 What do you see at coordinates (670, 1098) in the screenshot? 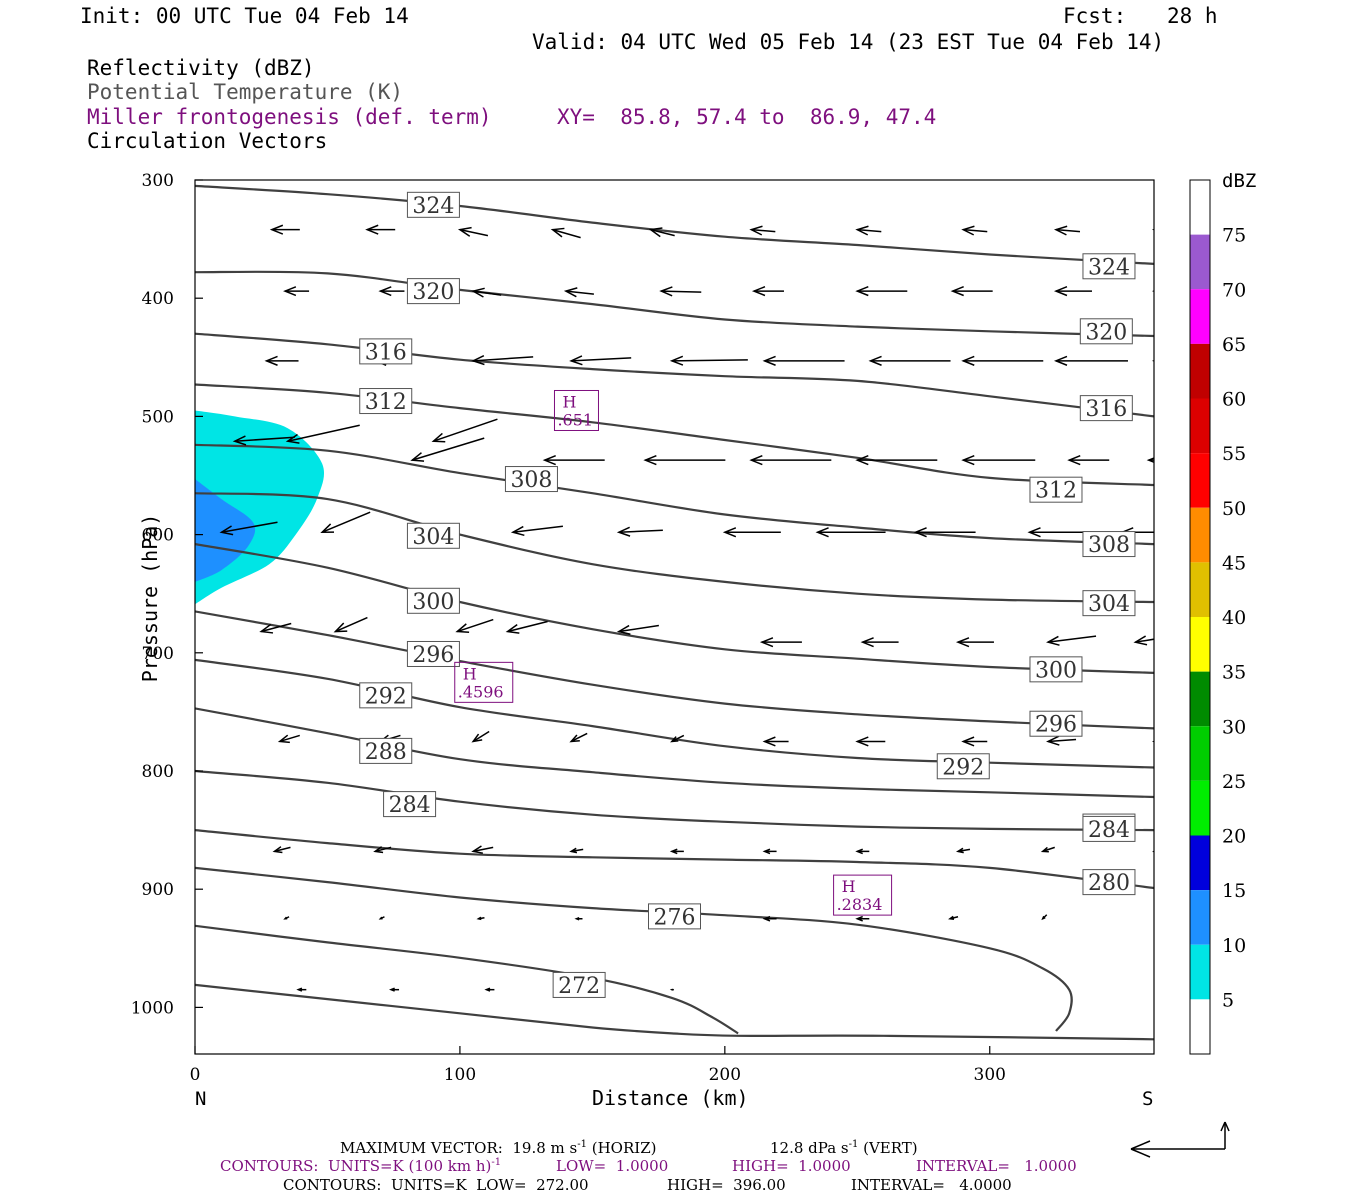
I see `x-axis-label: Distance (km)` at bounding box center [670, 1098].